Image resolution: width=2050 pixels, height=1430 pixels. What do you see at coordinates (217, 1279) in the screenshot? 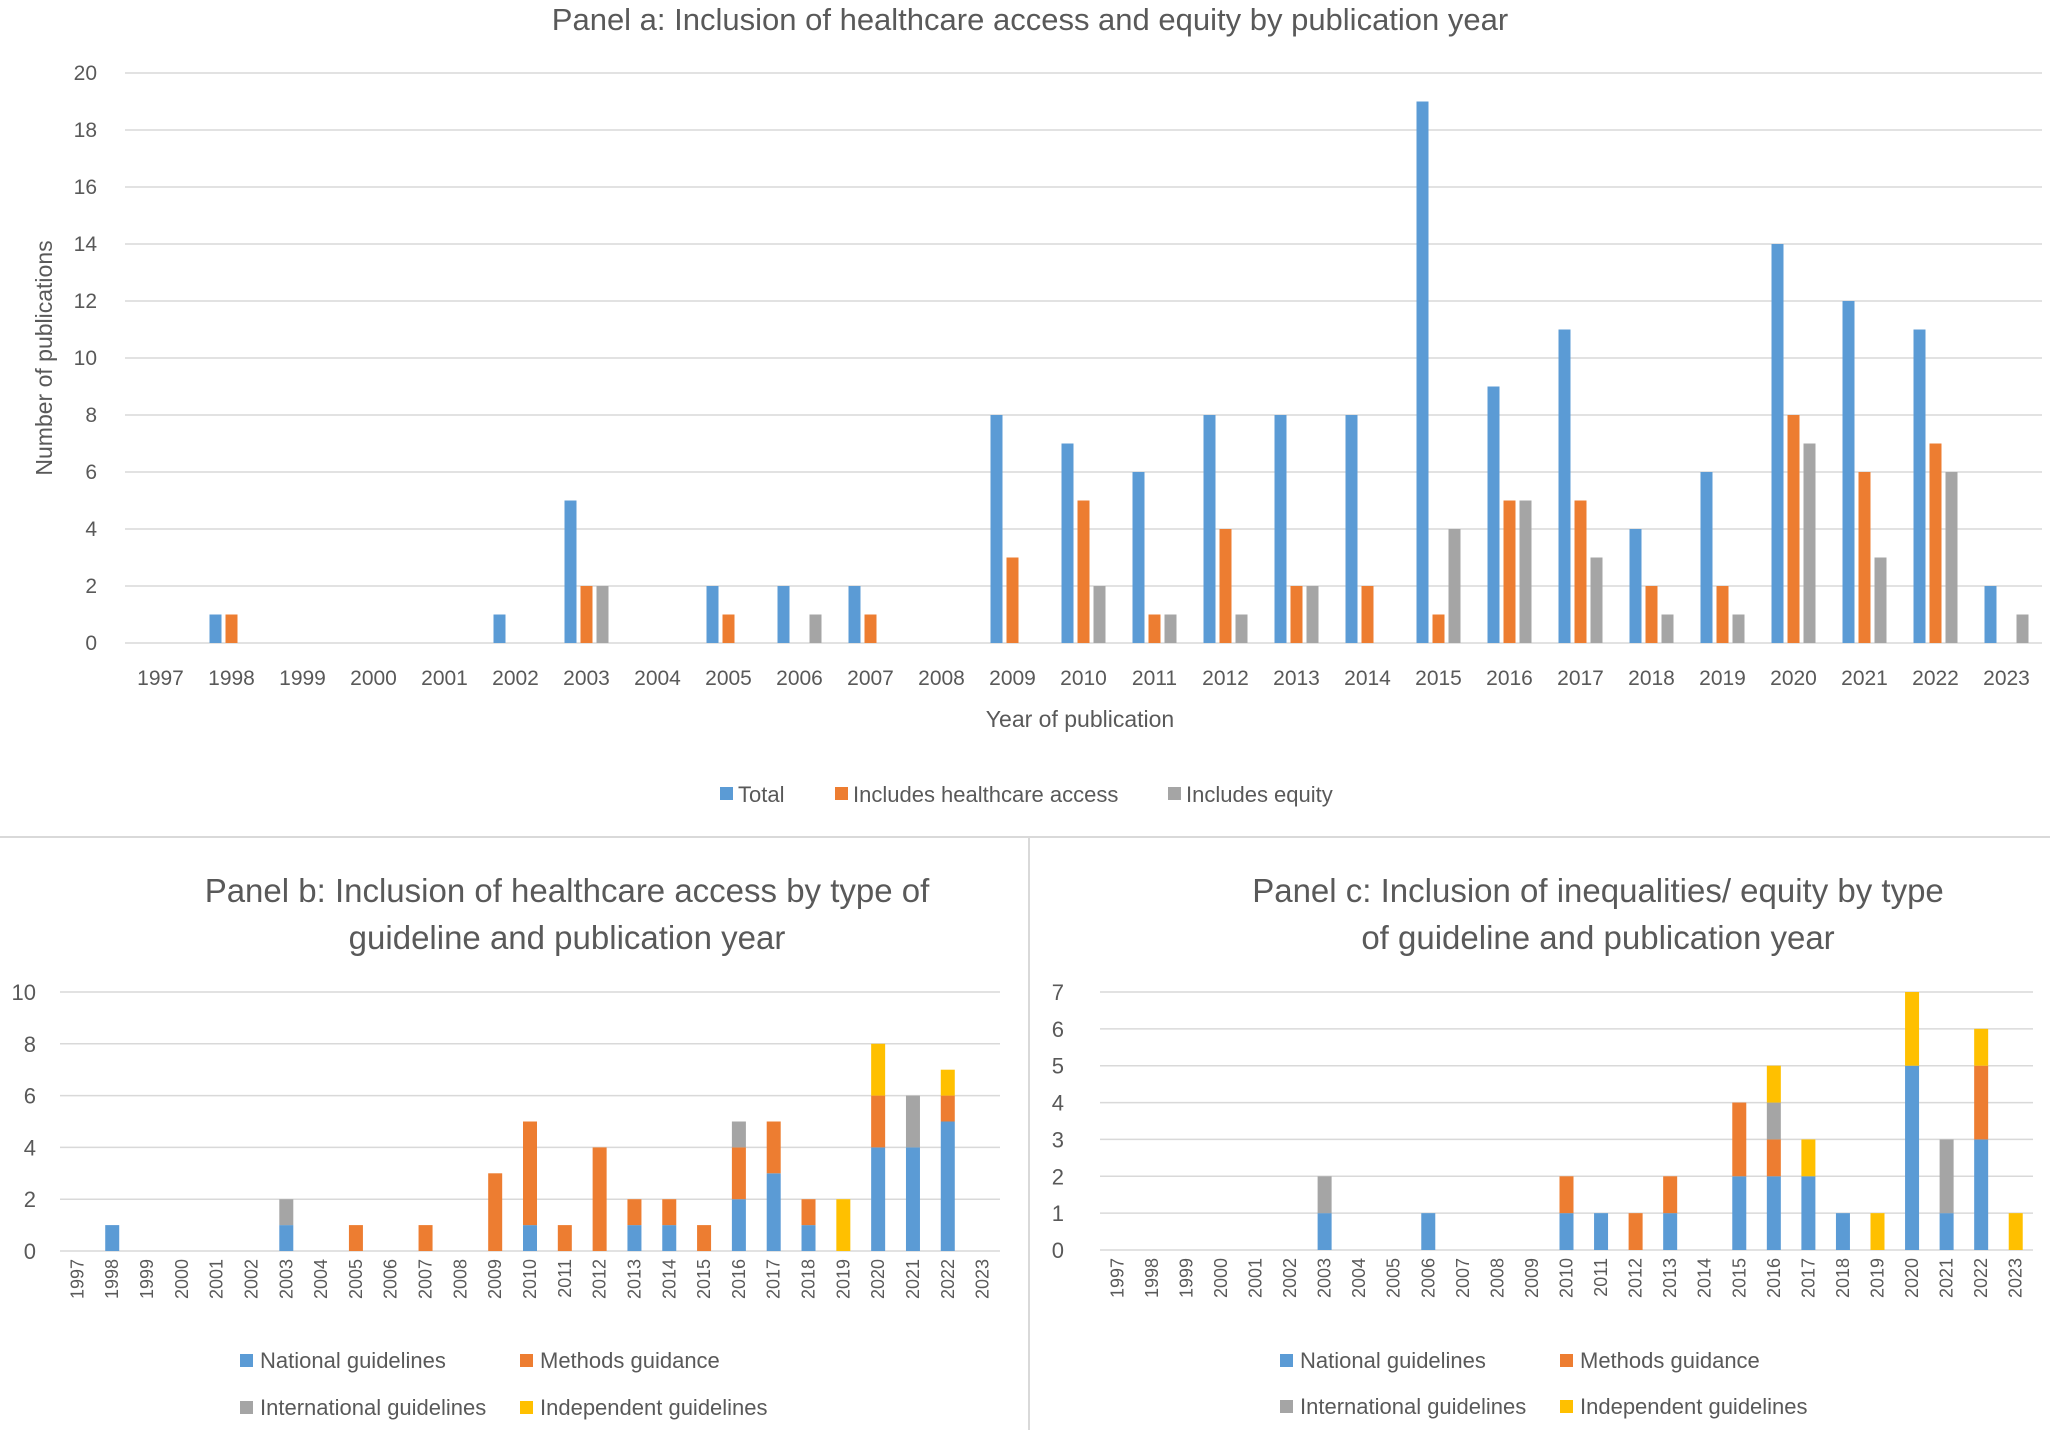
I see `x-tick-label: 2001` at bounding box center [217, 1279].